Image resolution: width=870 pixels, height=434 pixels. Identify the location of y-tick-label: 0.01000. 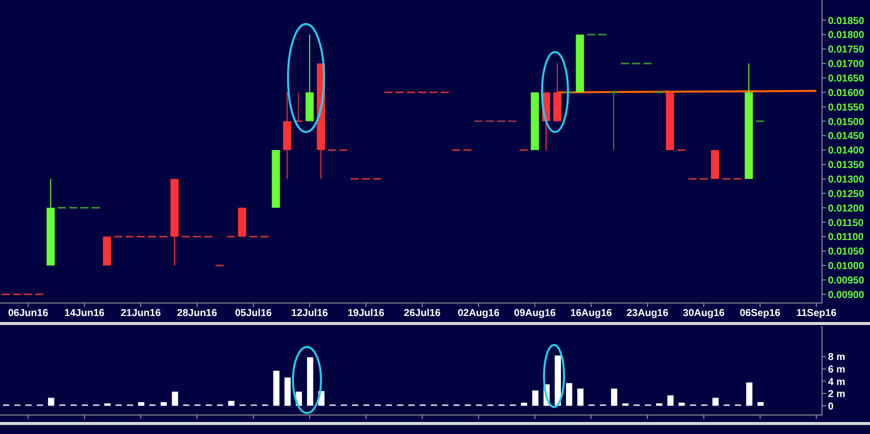
(846, 266).